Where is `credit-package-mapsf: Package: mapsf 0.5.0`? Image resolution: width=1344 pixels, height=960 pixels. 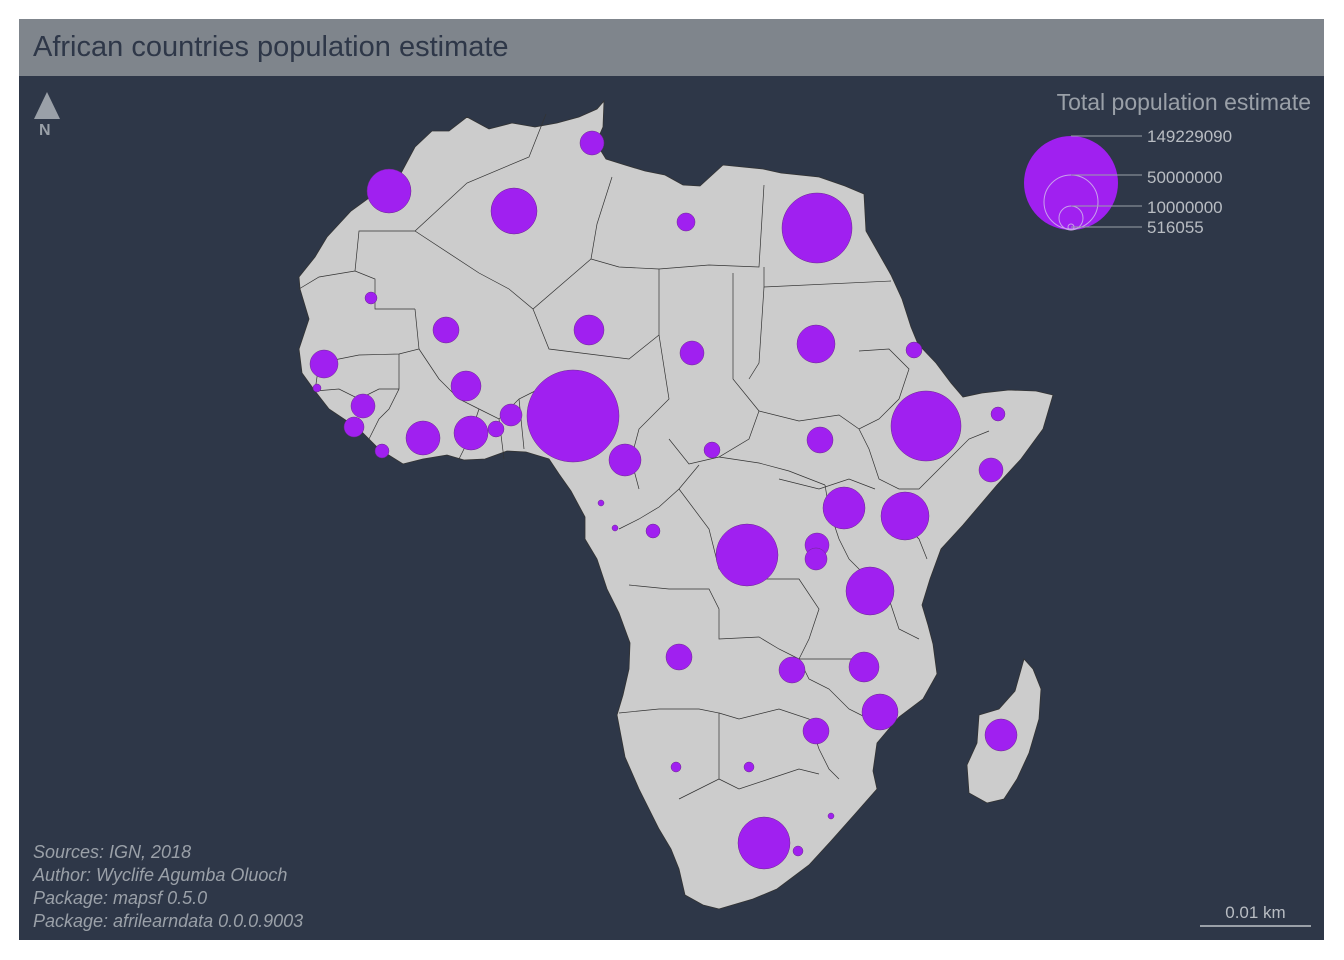
credit-package-mapsf: Package: mapsf 0.5.0 is located at coordinates (120, 898).